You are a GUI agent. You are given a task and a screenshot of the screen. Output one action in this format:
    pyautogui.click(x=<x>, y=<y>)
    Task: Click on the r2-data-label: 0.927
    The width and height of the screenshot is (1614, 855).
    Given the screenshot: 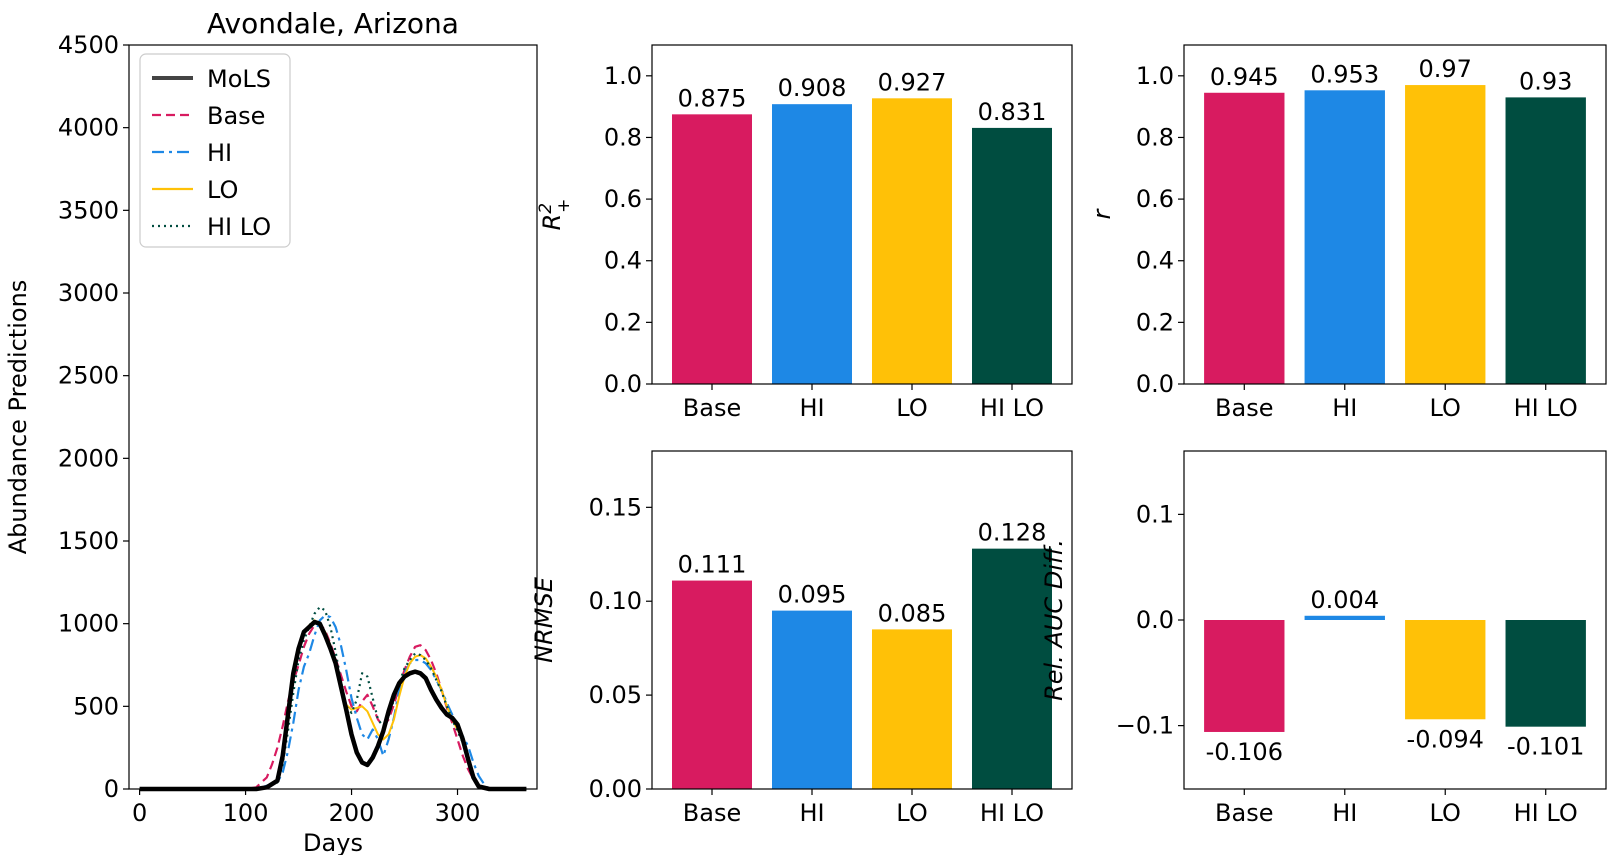 What is the action you would take?
    pyautogui.click(x=912, y=82)
    